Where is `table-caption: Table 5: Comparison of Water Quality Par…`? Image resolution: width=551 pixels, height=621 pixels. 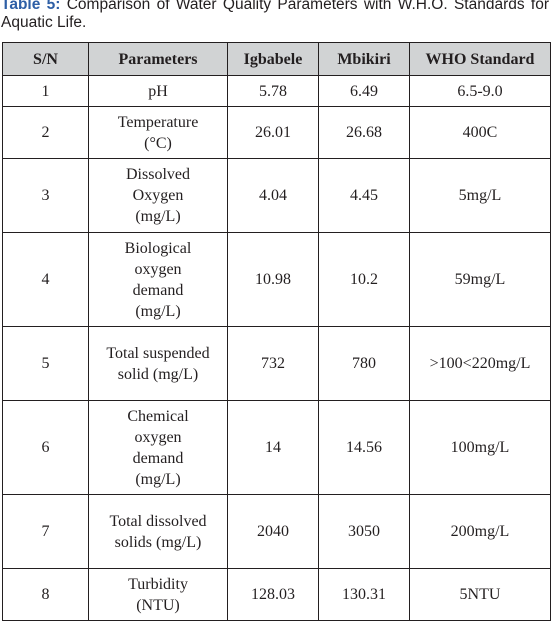 table-caption: Table 5: Comparison of Water Quality Par… is located at coordinates (275, 16).